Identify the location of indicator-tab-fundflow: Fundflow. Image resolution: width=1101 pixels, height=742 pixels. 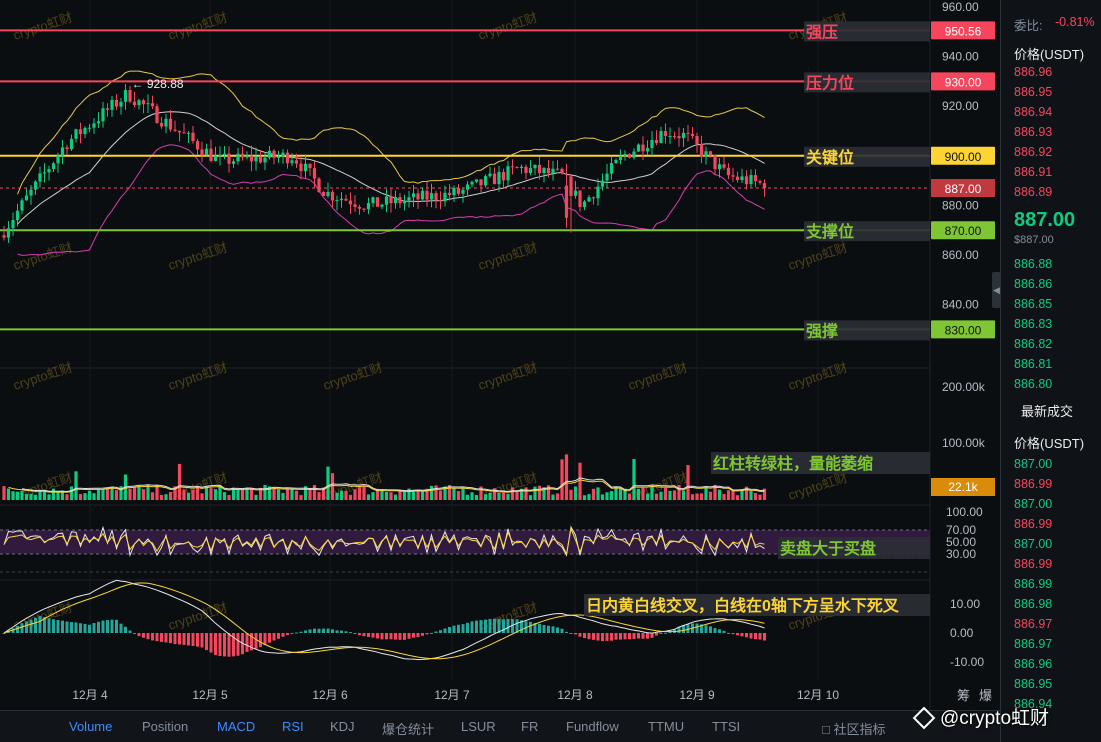
(592, 726).